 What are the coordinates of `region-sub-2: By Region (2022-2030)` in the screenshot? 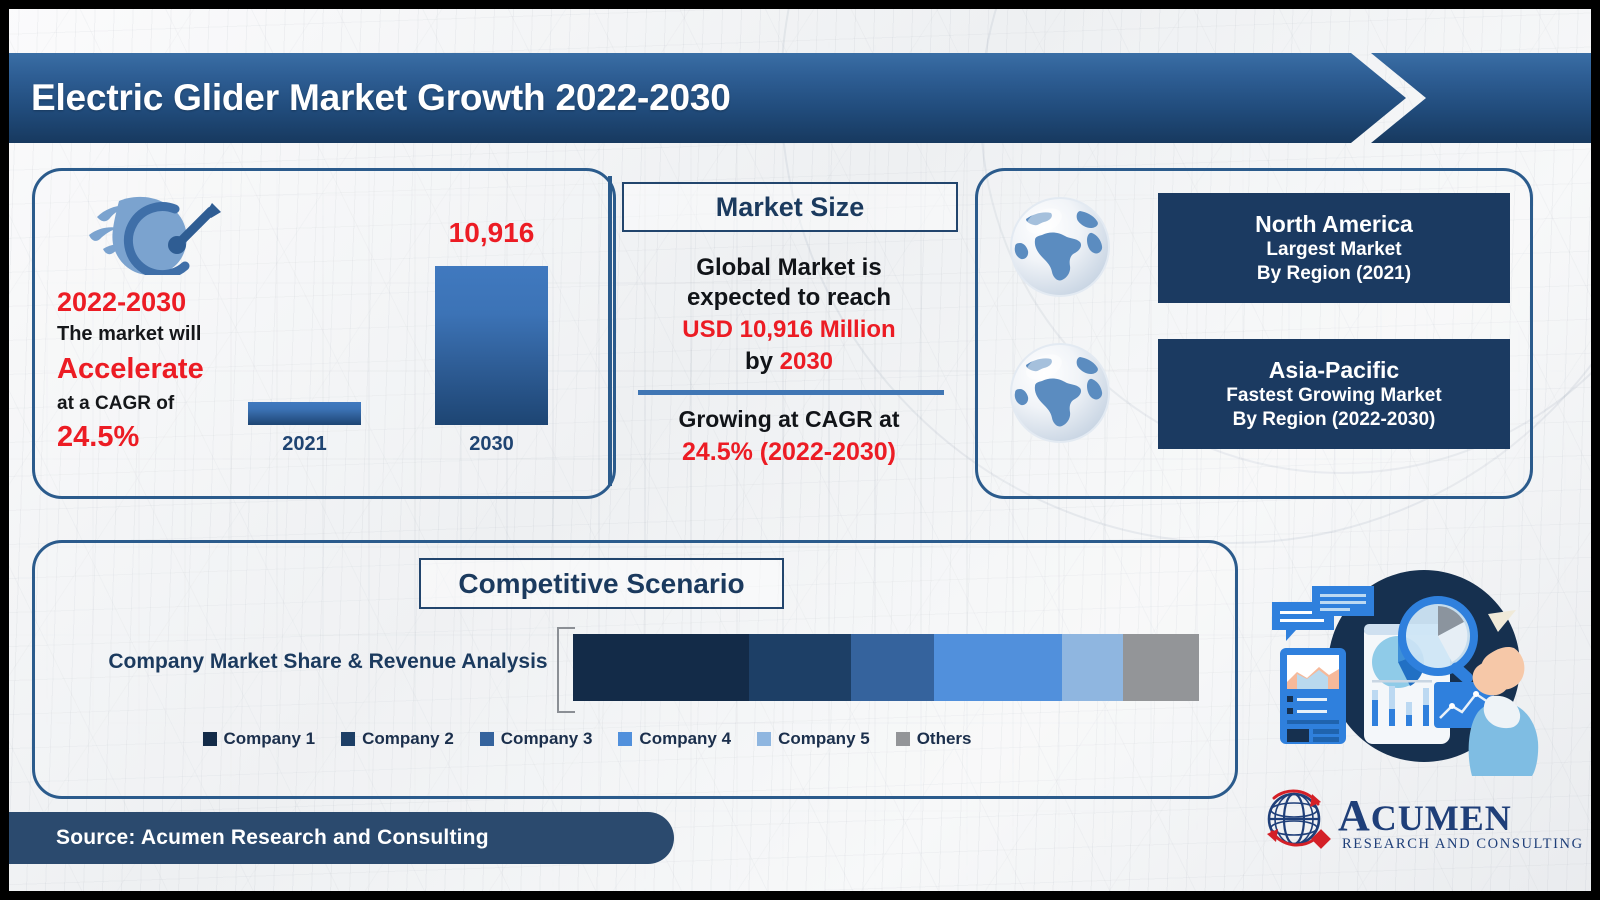 It's located at (1334, 420).